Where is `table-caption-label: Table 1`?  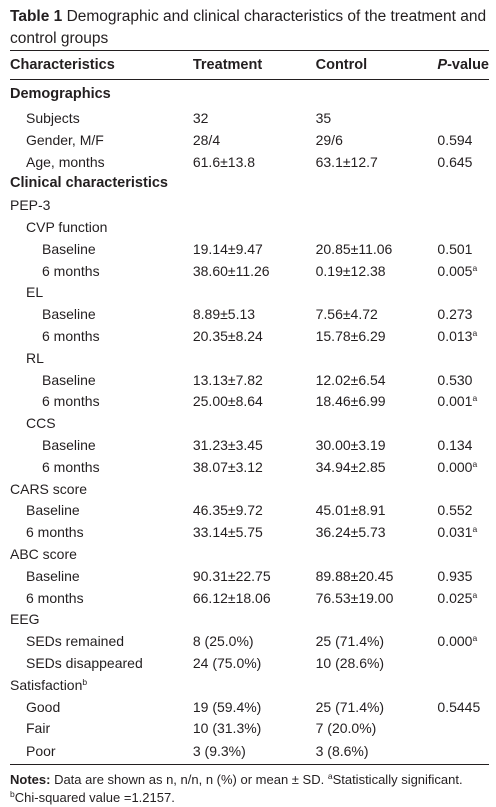 table-caption-label: Table 1 is located at coordinates (36, 16).